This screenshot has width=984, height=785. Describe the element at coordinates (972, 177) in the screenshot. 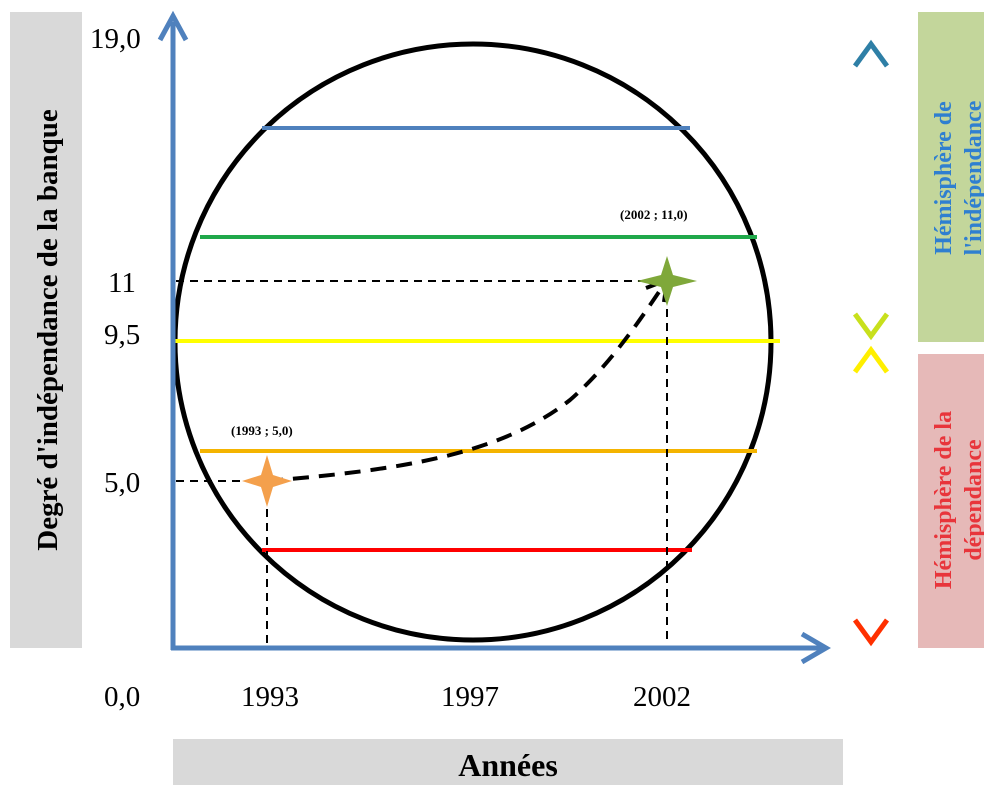

I see `hemisphere-independence-line2: l'indépendance` at that location.